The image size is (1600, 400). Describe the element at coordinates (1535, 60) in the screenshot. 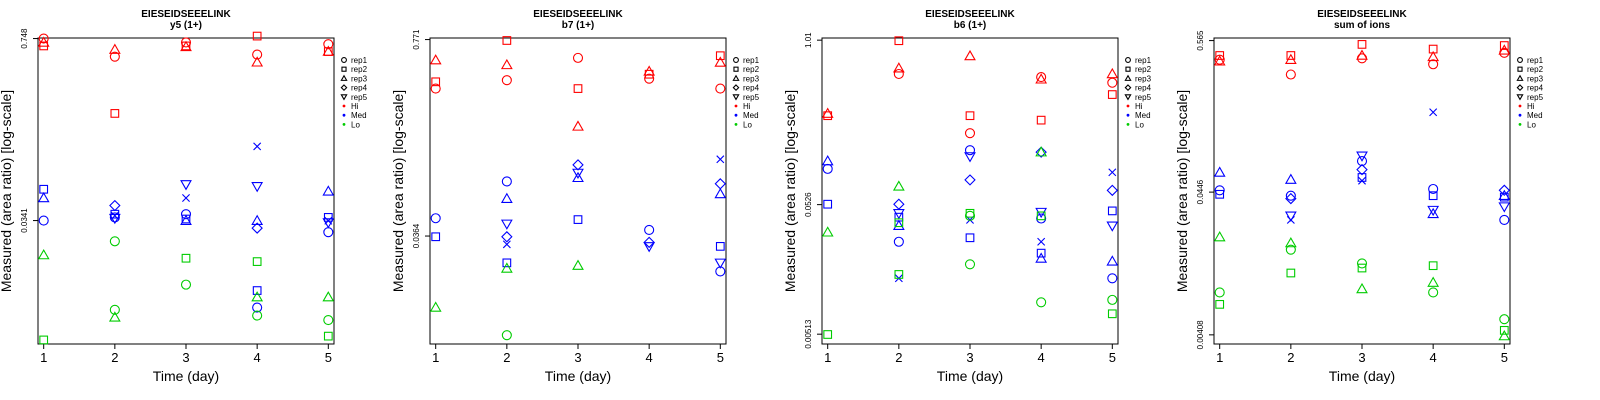

I see `legend-label: rep1` at that location.